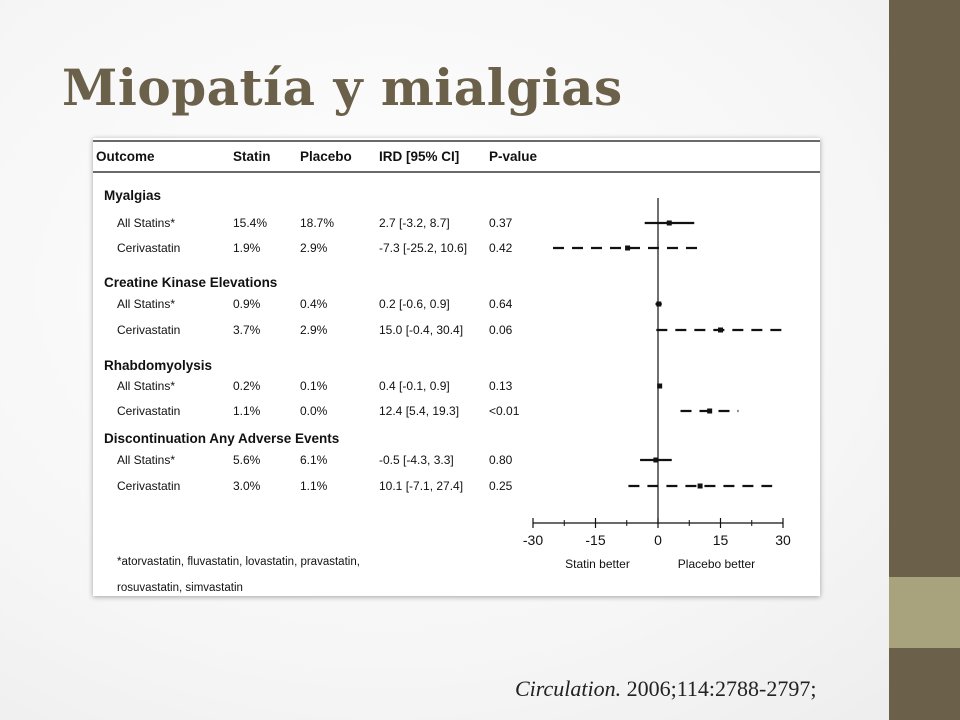 This screenshot has width=960, height=720. What do you see at coordinates (501, 248) in the screenshot?
I see `p-value: 0.42` at bounding box center [501, 248].